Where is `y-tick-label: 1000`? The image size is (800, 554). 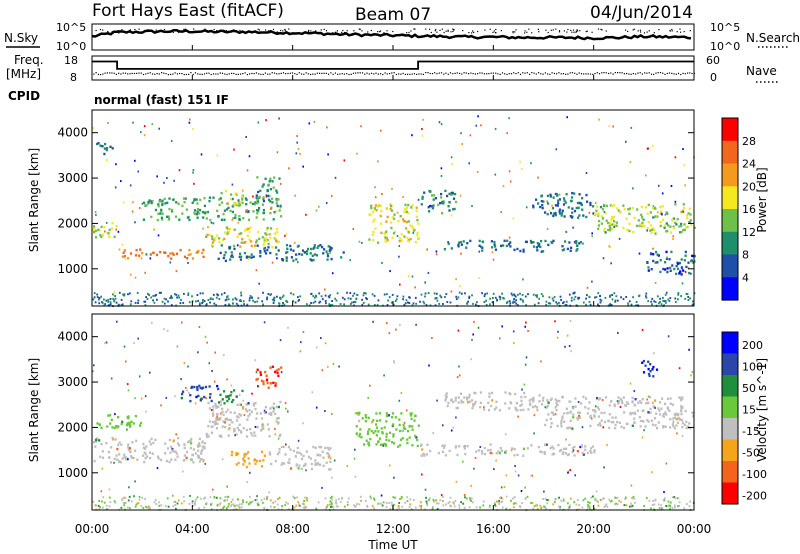 y-tick-label: 1000 is located at coordinates (72, 473).